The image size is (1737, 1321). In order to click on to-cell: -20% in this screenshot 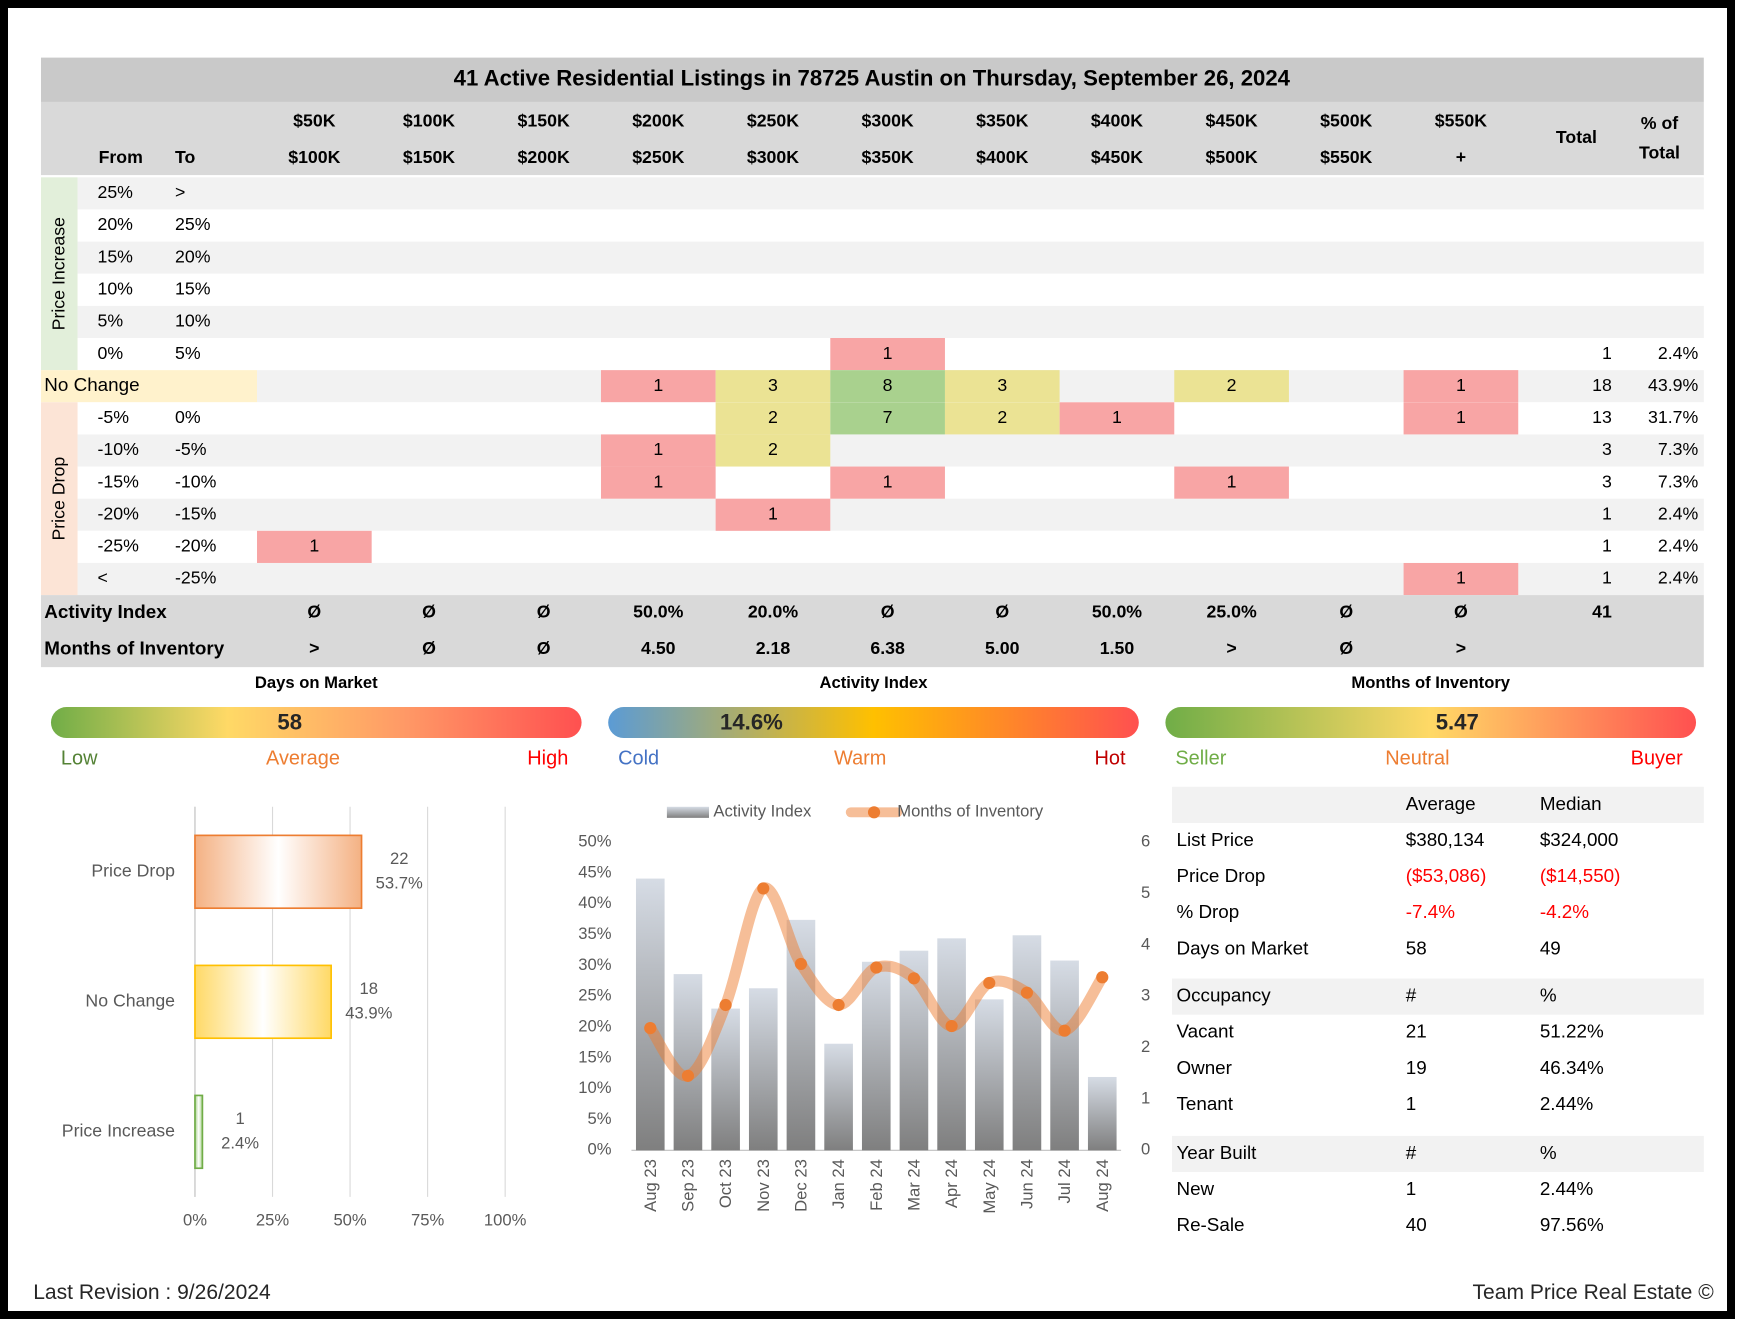, I will do `click(196, 546)`.